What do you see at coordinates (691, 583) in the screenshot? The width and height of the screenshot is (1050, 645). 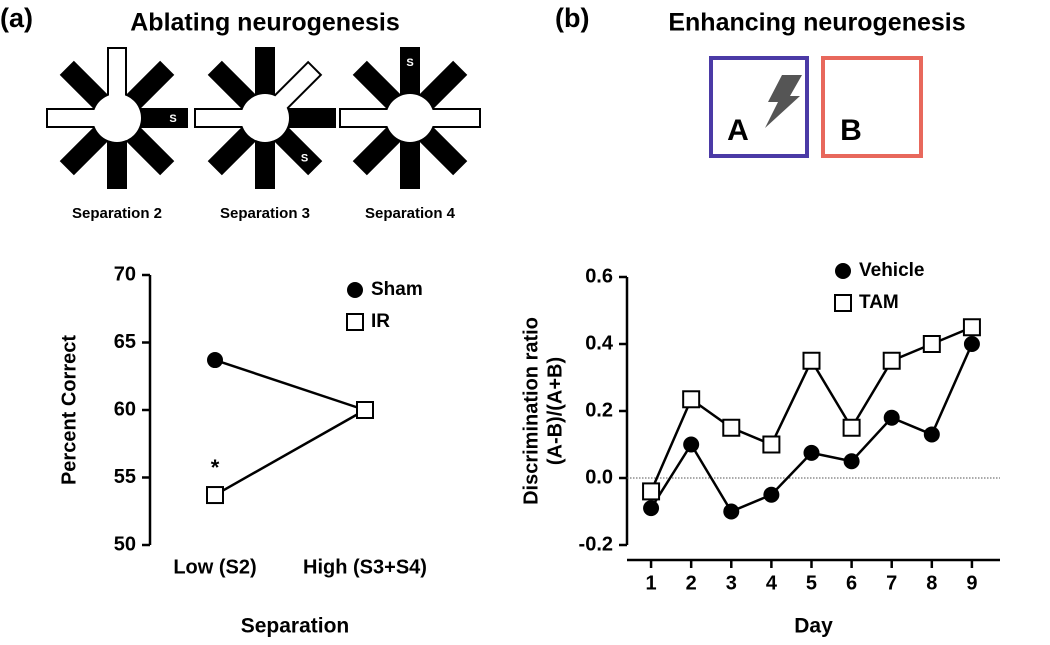 I see `x-tick-label: 2` at bounding box center [691, 583].